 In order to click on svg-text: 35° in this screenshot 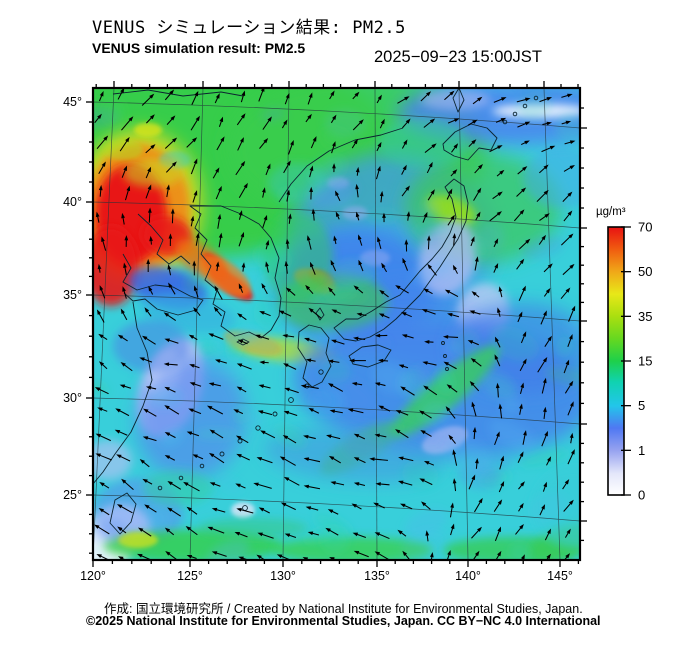, I will do `click(72, 295)`.